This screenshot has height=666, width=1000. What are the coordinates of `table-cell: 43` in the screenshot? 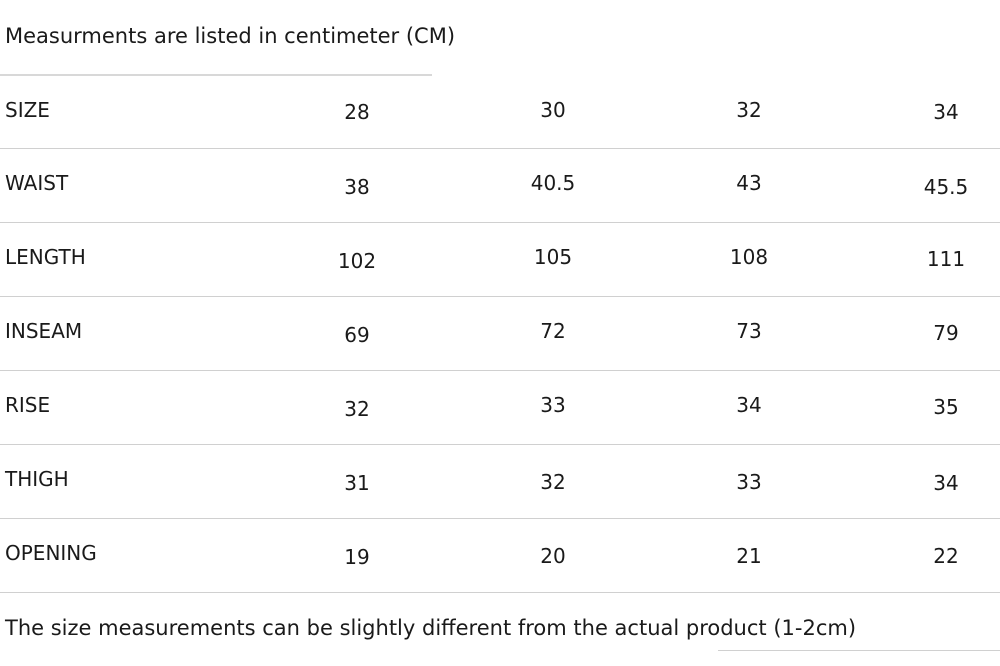 It's located at (749, 183).